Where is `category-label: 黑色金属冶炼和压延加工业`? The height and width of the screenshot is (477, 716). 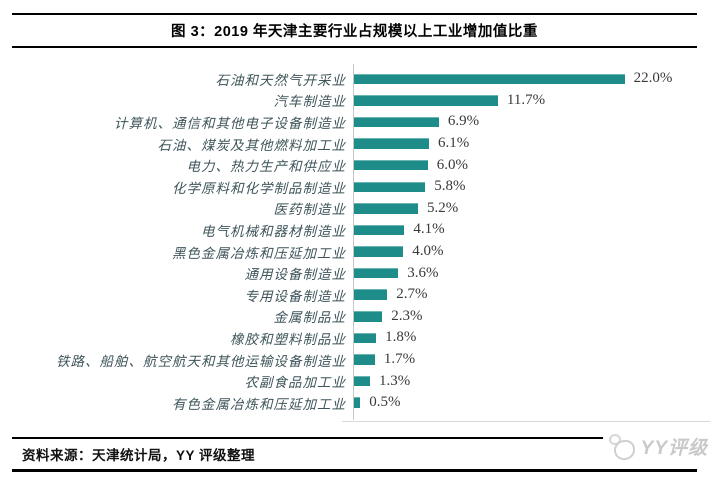
category-label: 黑色金属冶炼和压延加工业 is located at coordinates (259, 253).